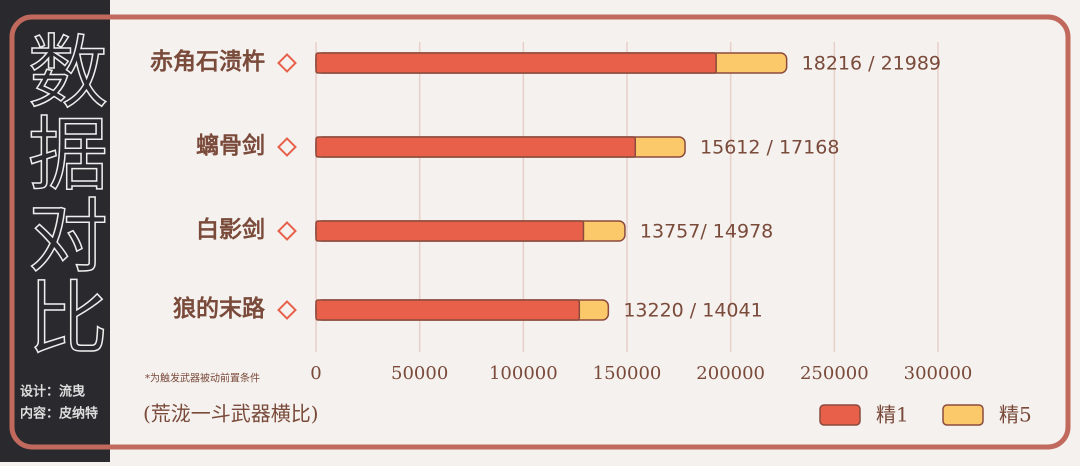  Describe the element at coordinates (207, 61) in the screenshot. I see `category-label: 赤角石溃杵` at that location.